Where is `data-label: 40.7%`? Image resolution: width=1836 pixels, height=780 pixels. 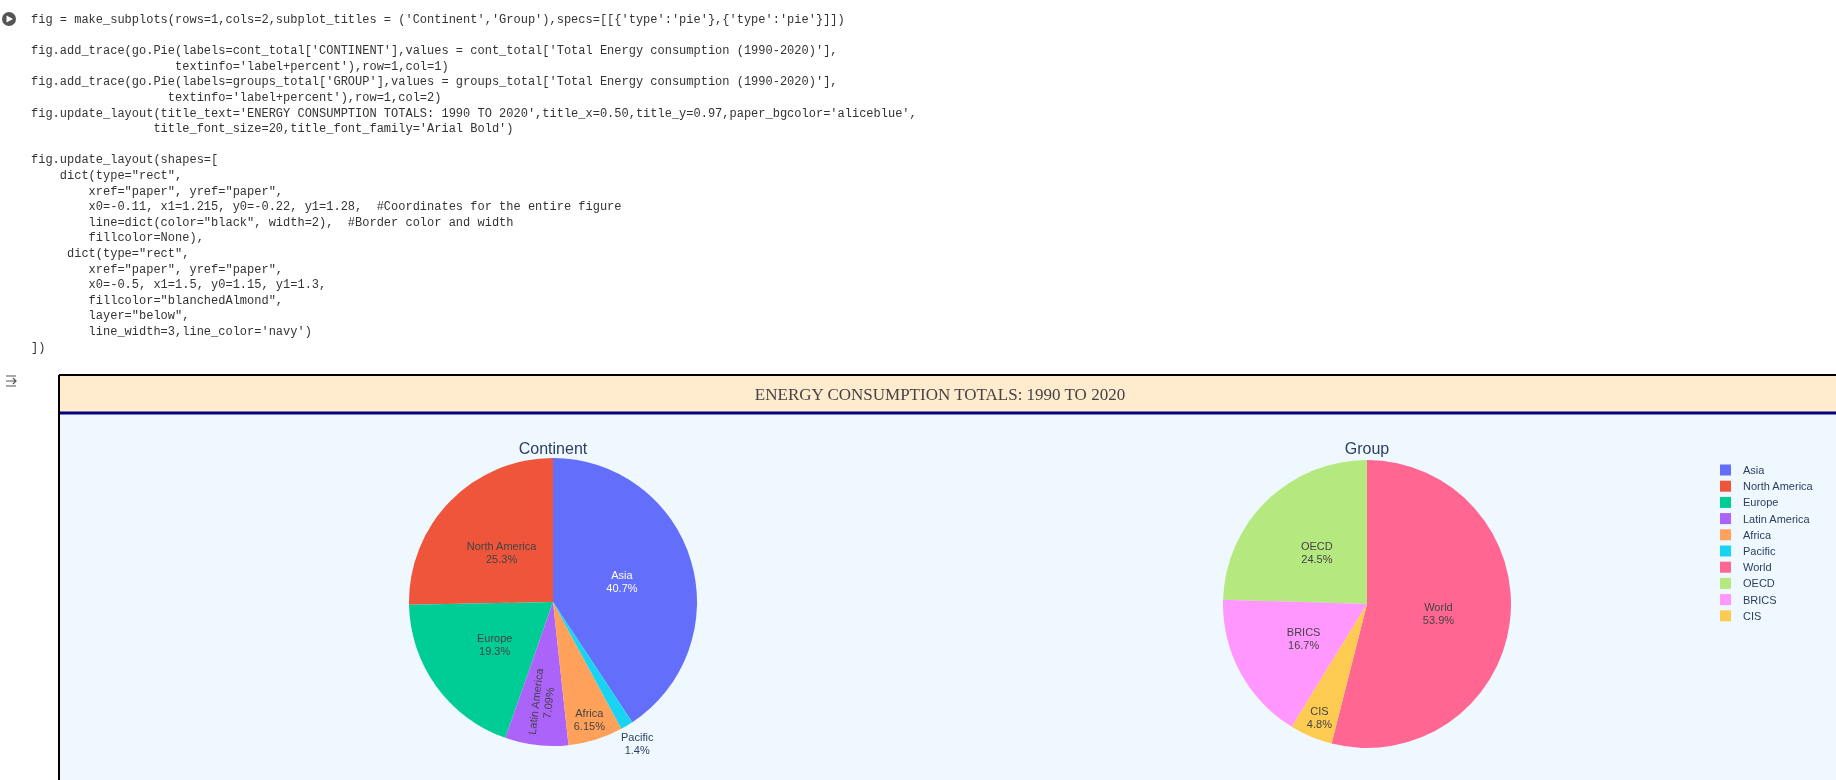 data-label: 40.7% is located at coordinates (622, 588).